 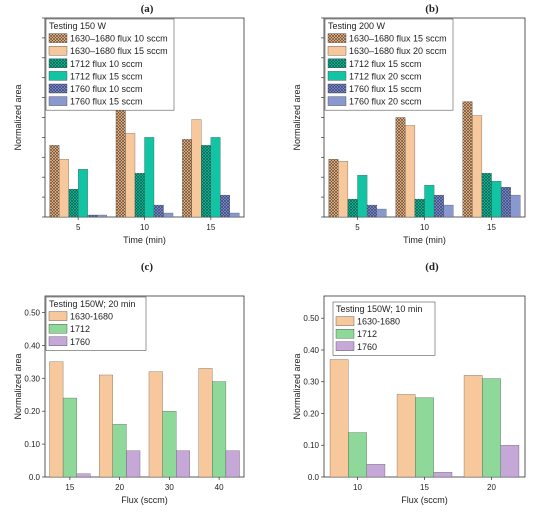 What do you see at coordinates (379, 309) in the screenshot?
I see `legend-title: Testing 150W; 10 min` at bounding box center [379, 309].